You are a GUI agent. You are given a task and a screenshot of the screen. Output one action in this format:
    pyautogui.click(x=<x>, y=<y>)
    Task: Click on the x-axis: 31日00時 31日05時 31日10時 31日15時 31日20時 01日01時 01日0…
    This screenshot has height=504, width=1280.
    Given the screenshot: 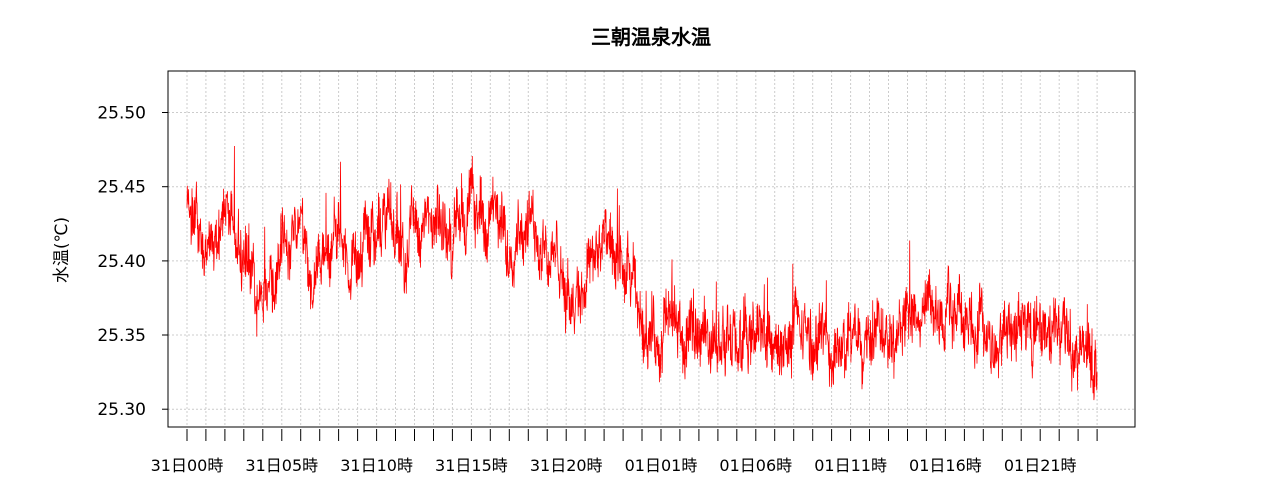 What is the action you would take?
    pyautogui.click(x=624, y=452)
    